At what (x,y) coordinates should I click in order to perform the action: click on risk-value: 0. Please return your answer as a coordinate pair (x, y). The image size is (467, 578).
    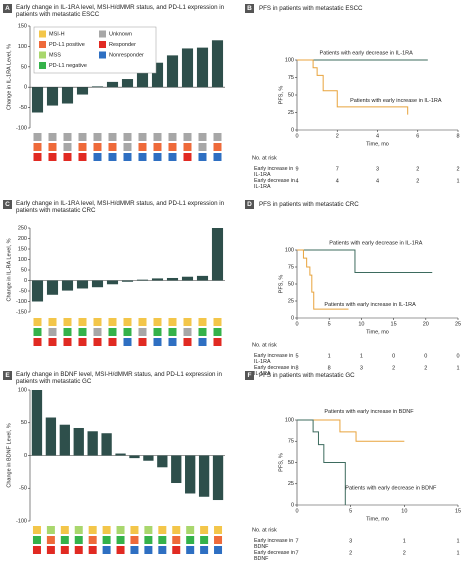
    Looking at the image, I should click on (393, 356).